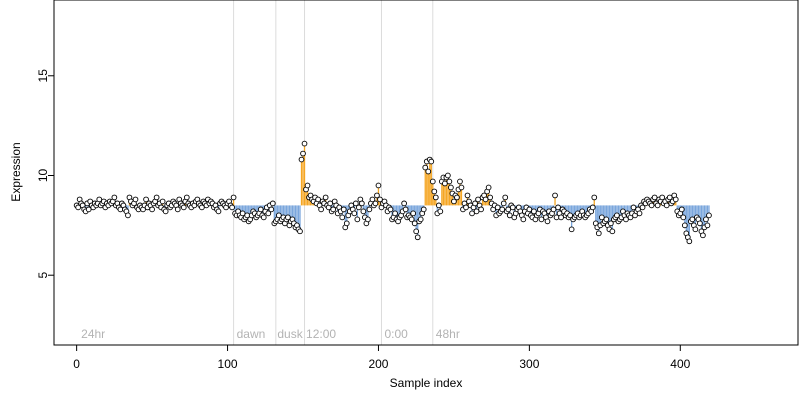  I want to click on x-tick-label: 200, so click(378, 364).